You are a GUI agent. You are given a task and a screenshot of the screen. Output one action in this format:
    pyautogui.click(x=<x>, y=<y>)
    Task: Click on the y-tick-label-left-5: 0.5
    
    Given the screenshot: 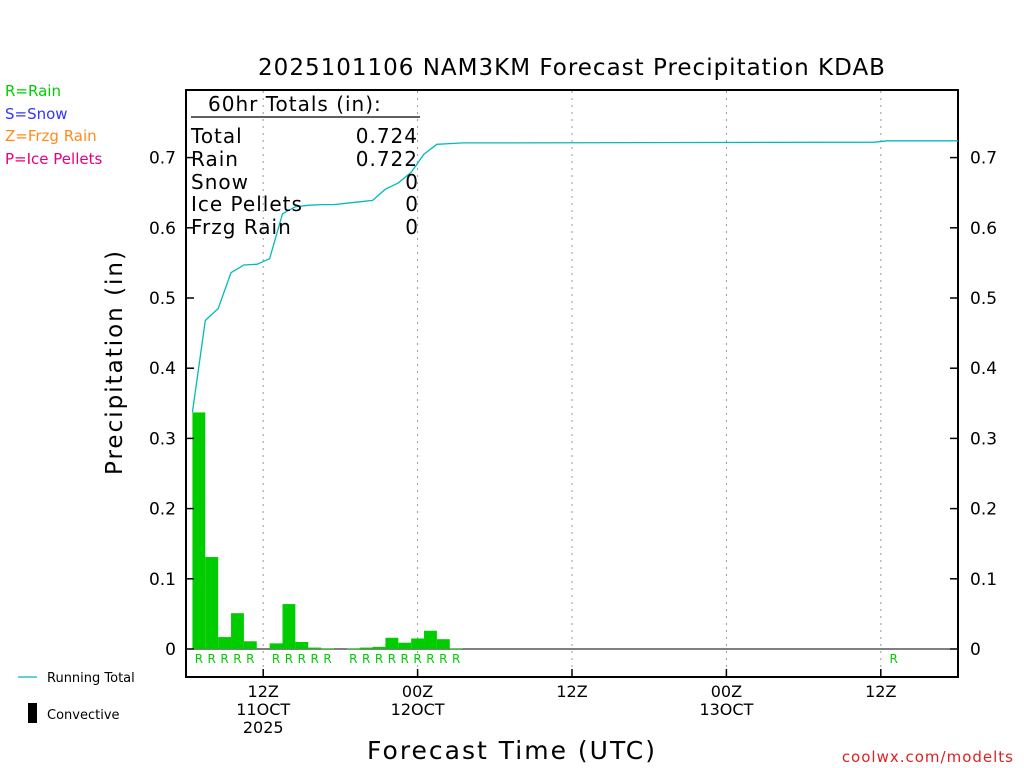 What is the action you would take?
    pyautogui.click(x=162, y=299)
    